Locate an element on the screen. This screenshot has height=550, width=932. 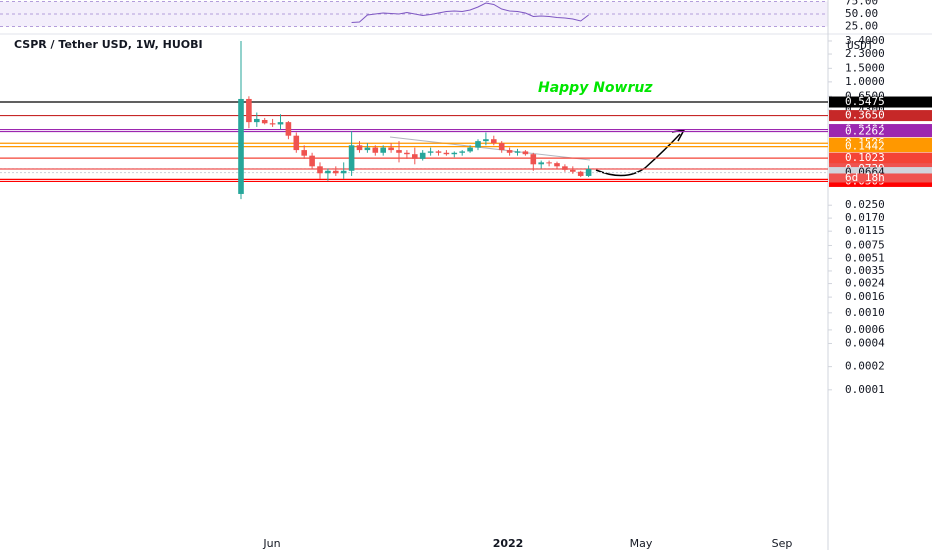
price-label: 0.1023 is located at coordinates (865, 157).